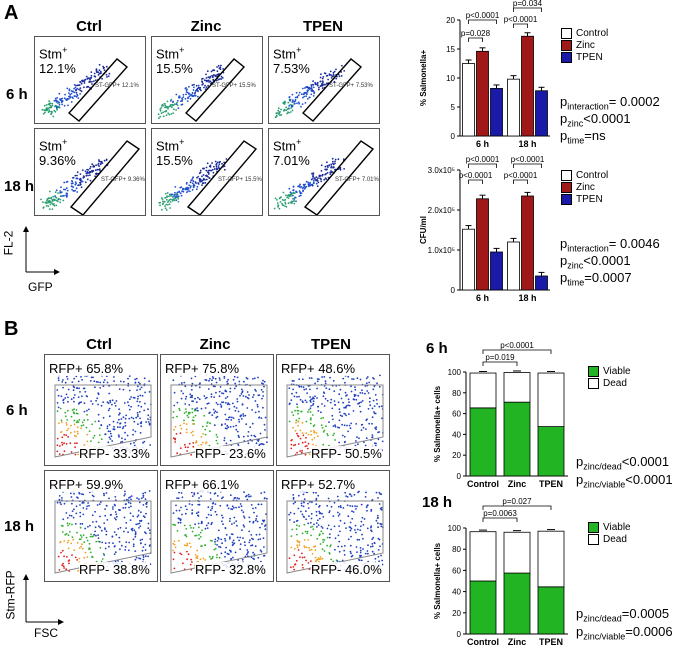 This screenshot has width=696, height=652. What do you see at coordinates (520, 181) in the screenshot?
I see `significance-bracket` at bounding box center [520, 181].